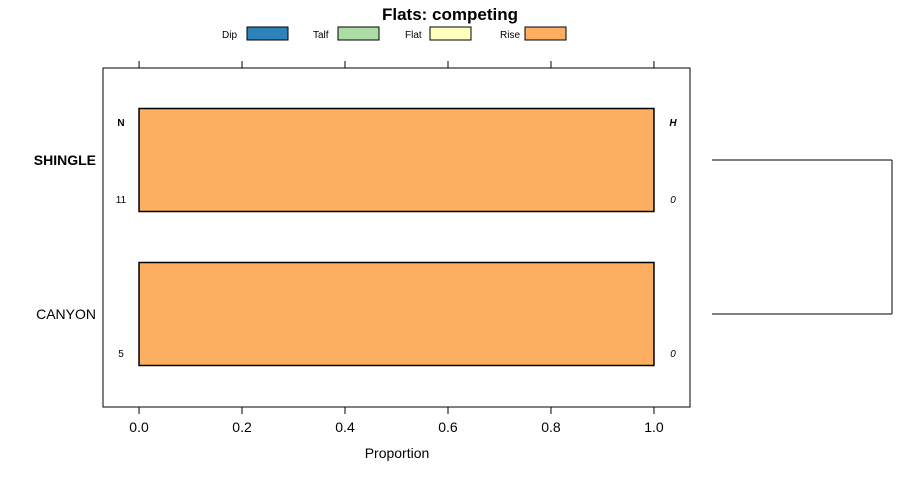 Image resolution: width=900 pixels, height=480 pixels. I want to click on x-tick-label: 0.2, so click(242, 427).